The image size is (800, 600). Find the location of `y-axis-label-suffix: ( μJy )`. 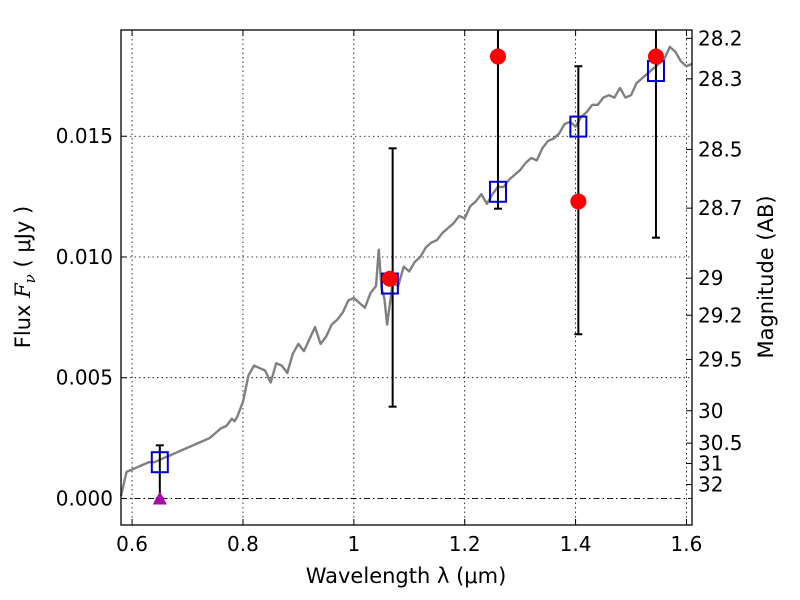

y-axis-label-suffix: ( μJy ) is located at coordinates (23, 240).